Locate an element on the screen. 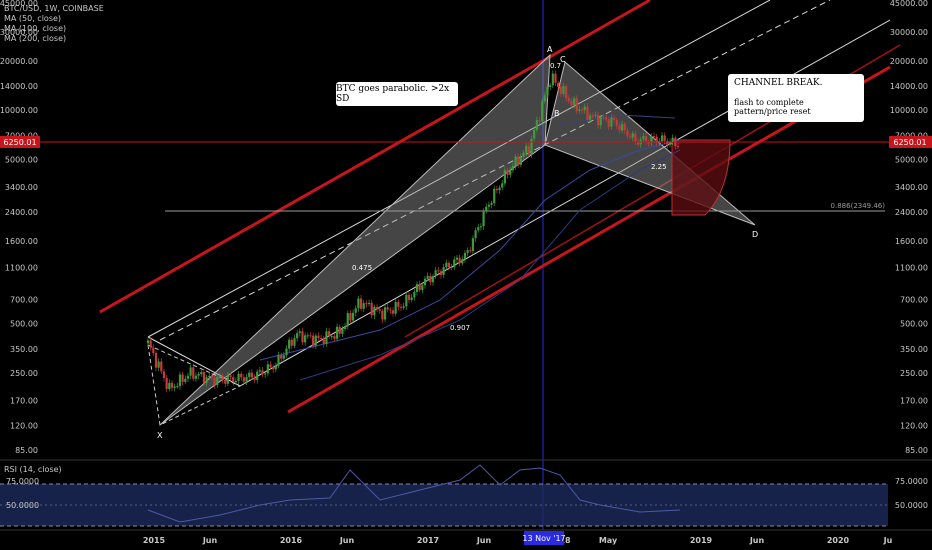 The image size is (932, 550). point-d-label: D is located at coordinates (755, 234).